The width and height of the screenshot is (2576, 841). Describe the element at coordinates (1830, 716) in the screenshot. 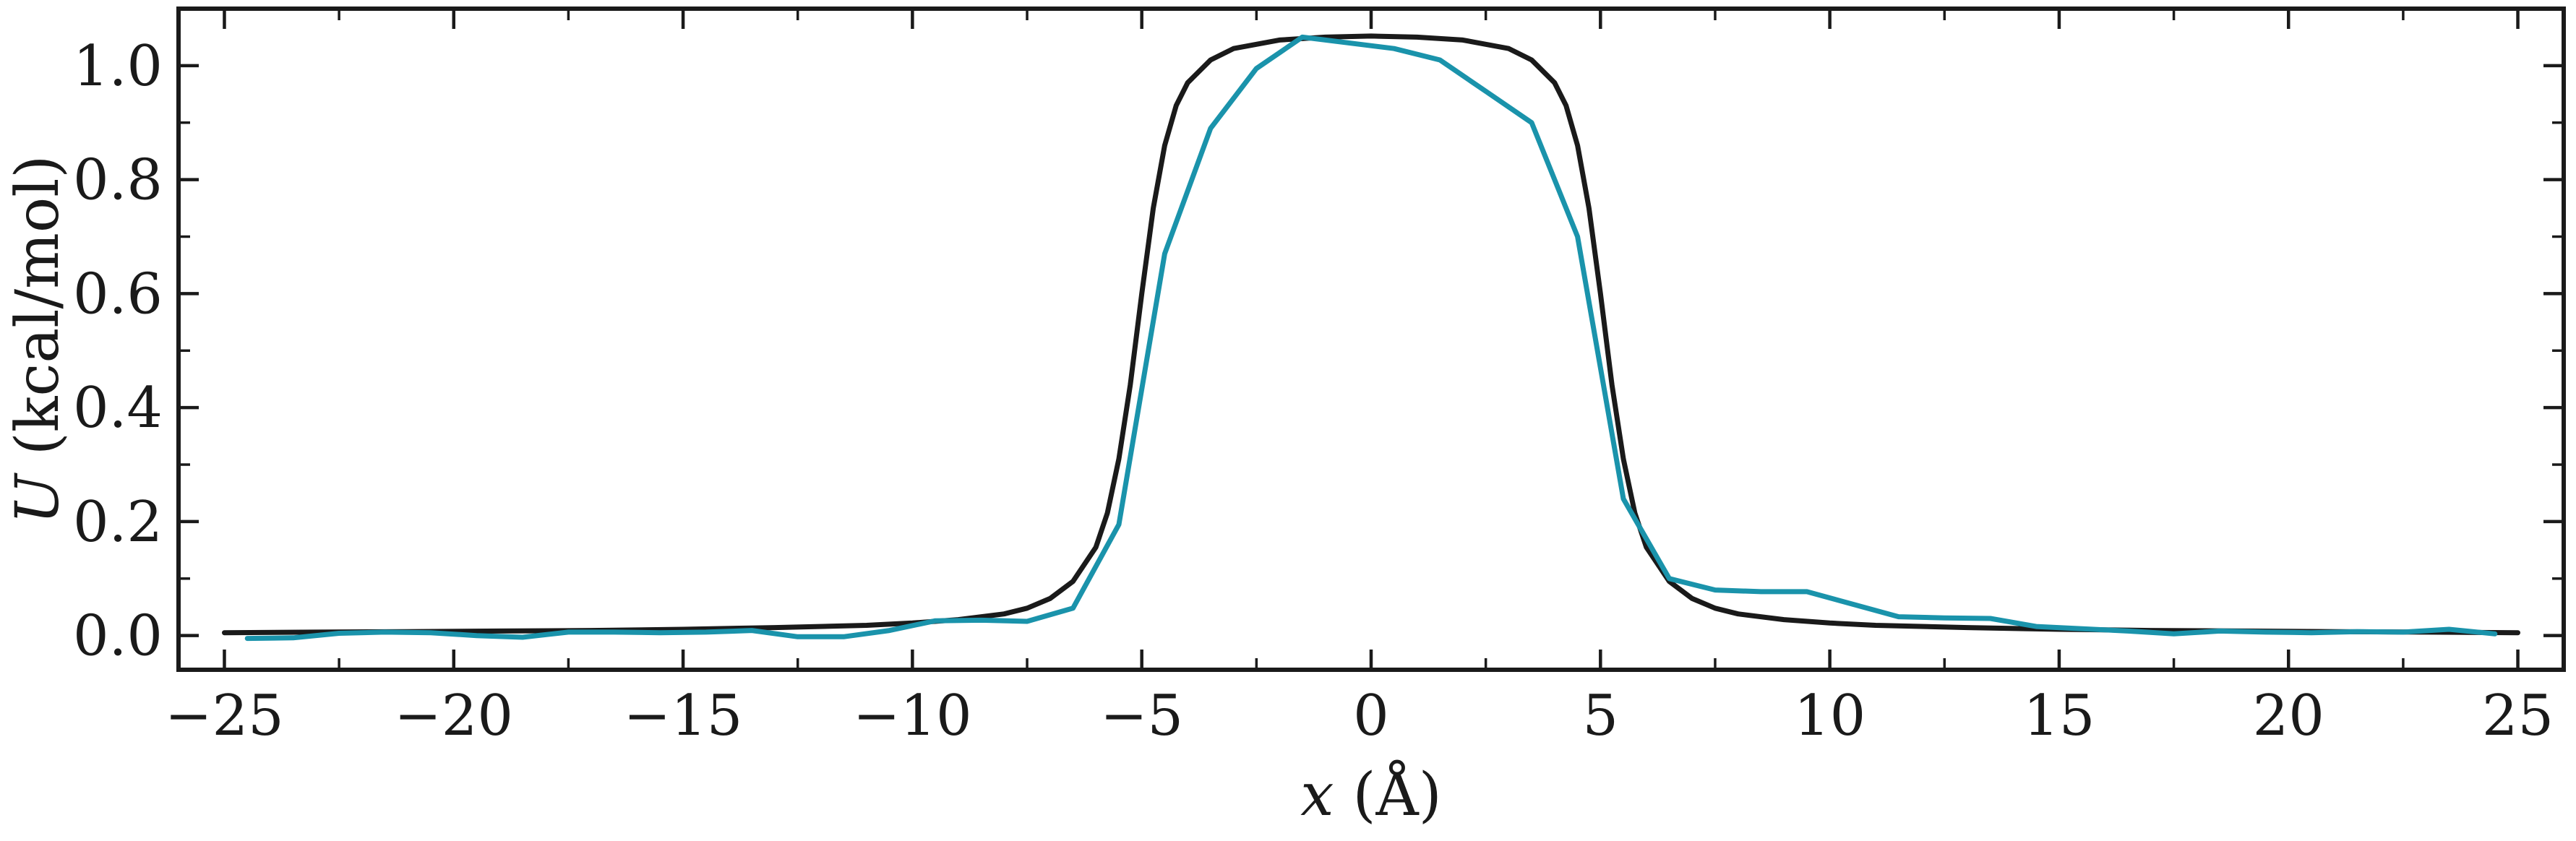

I see `x-tick-label: 10` at that location.